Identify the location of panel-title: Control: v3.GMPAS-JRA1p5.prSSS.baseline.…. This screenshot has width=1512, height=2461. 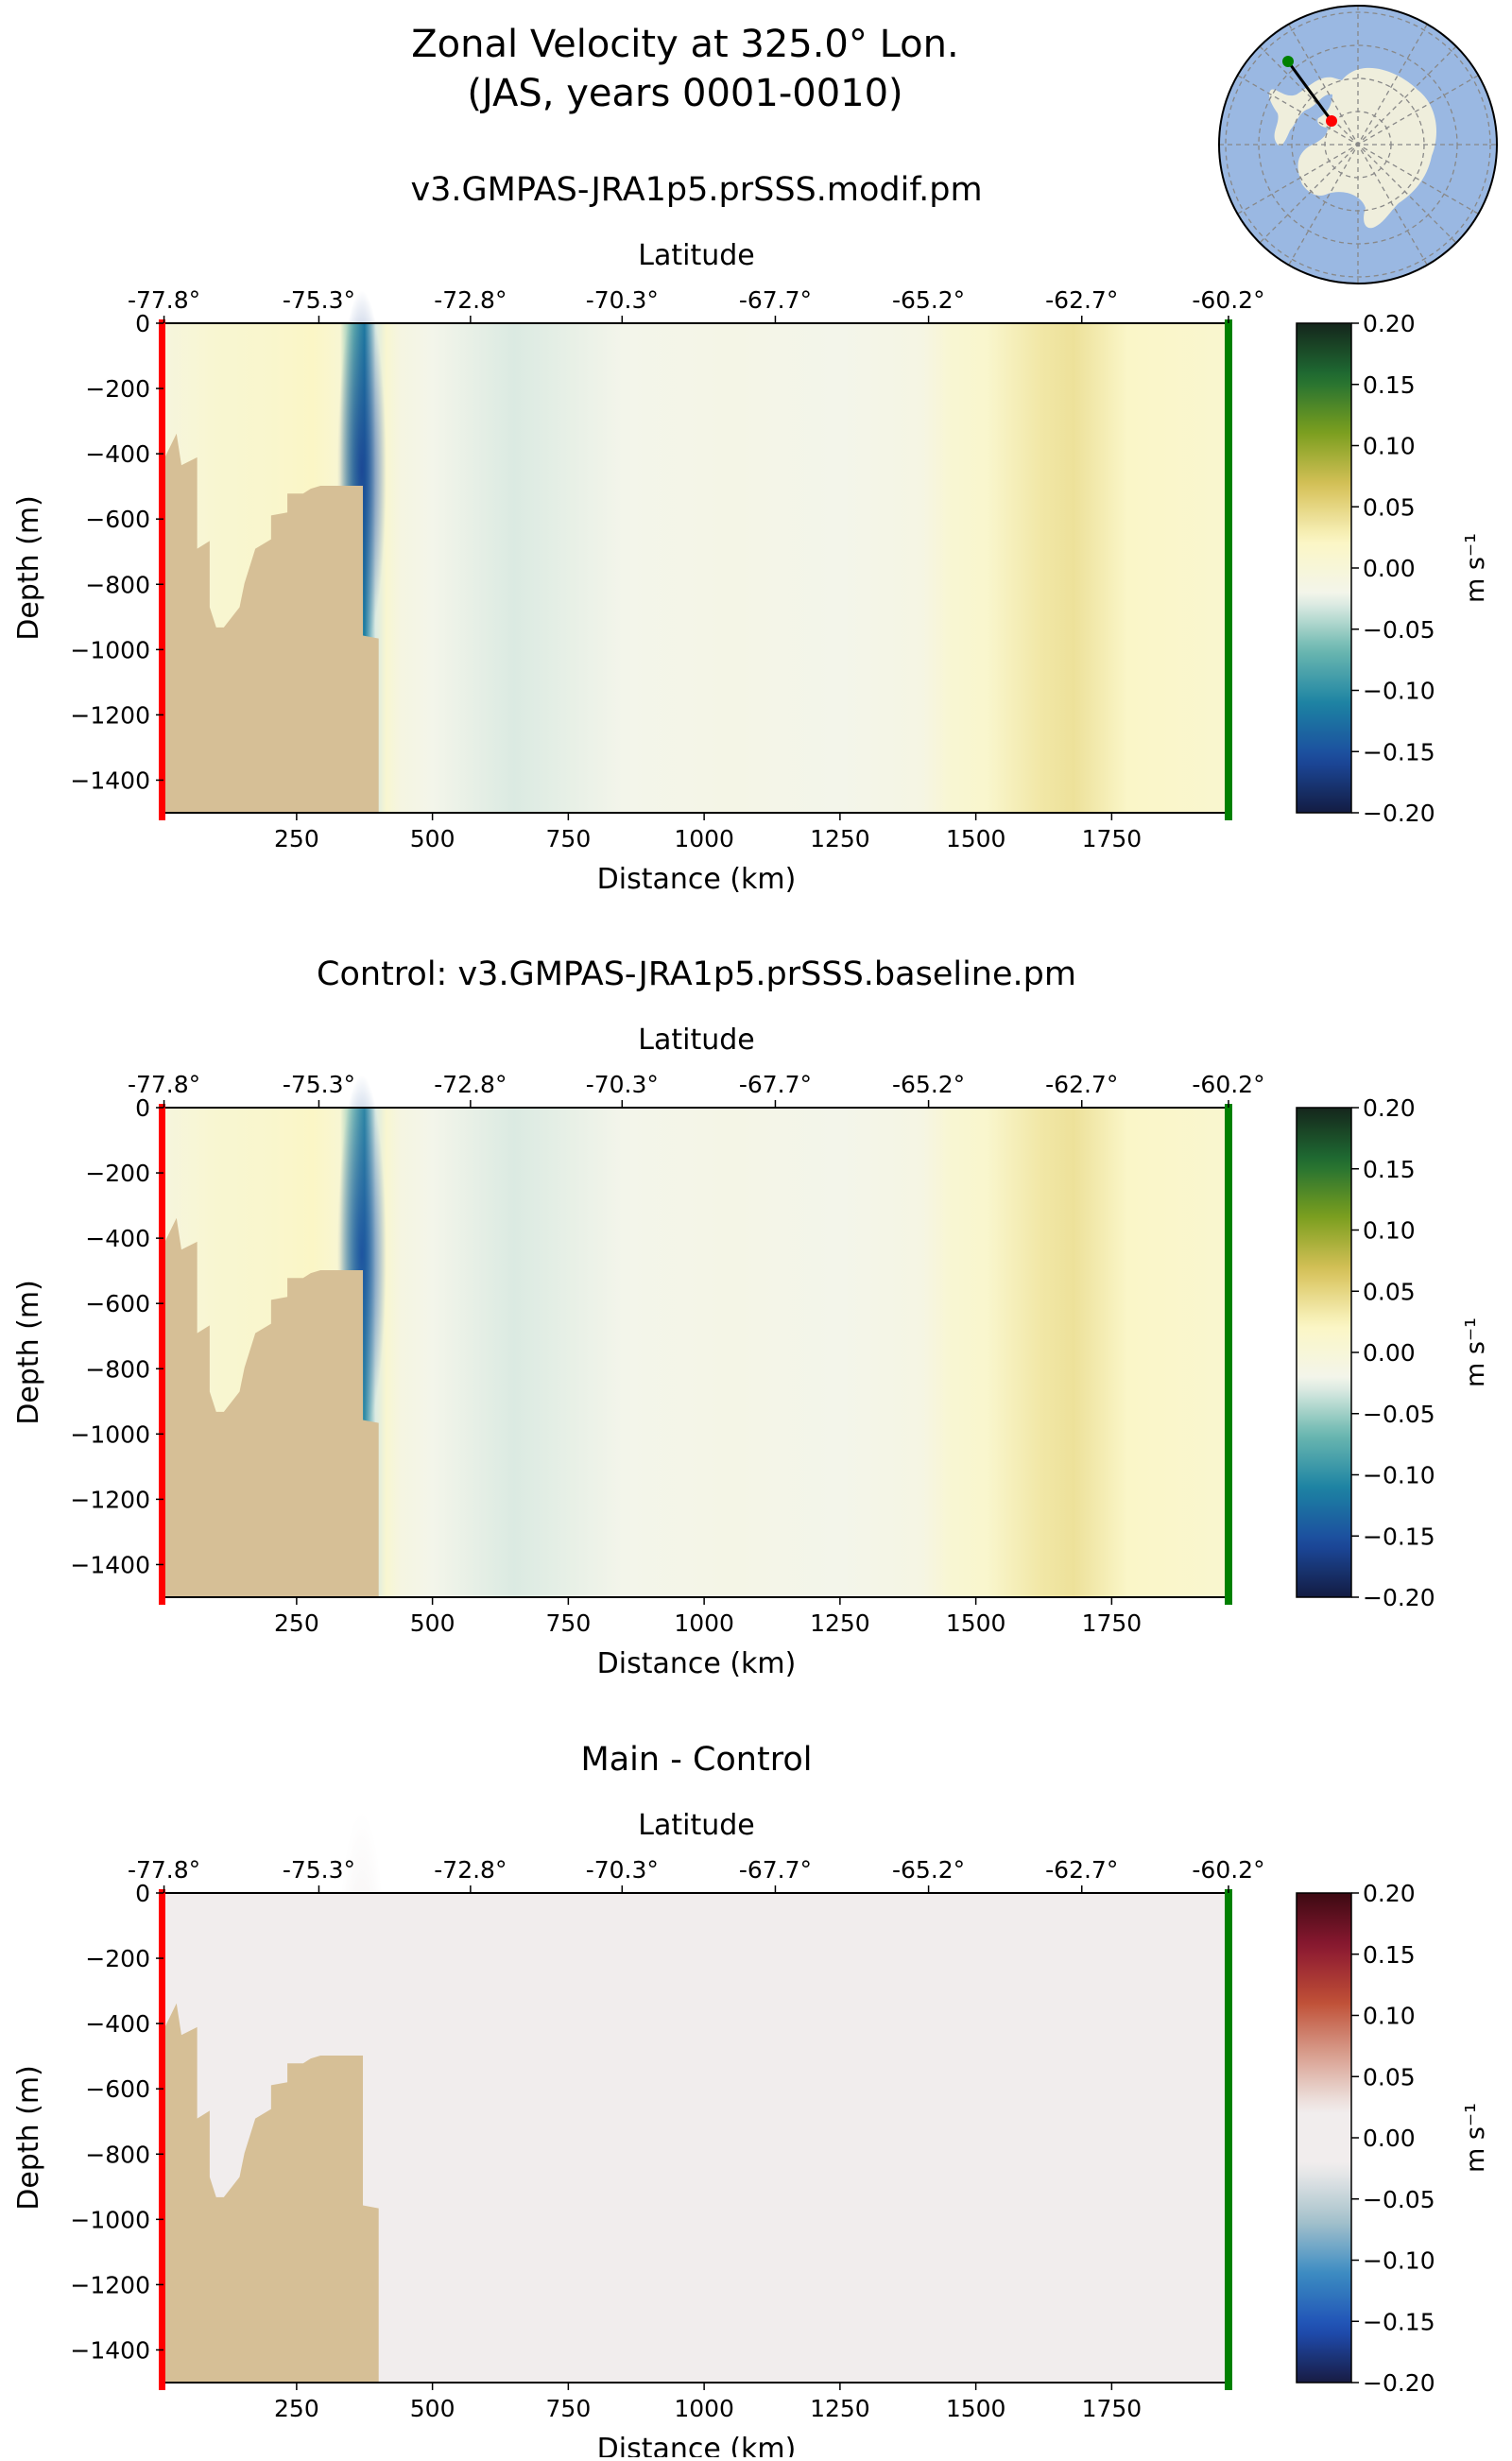
(696, 974).